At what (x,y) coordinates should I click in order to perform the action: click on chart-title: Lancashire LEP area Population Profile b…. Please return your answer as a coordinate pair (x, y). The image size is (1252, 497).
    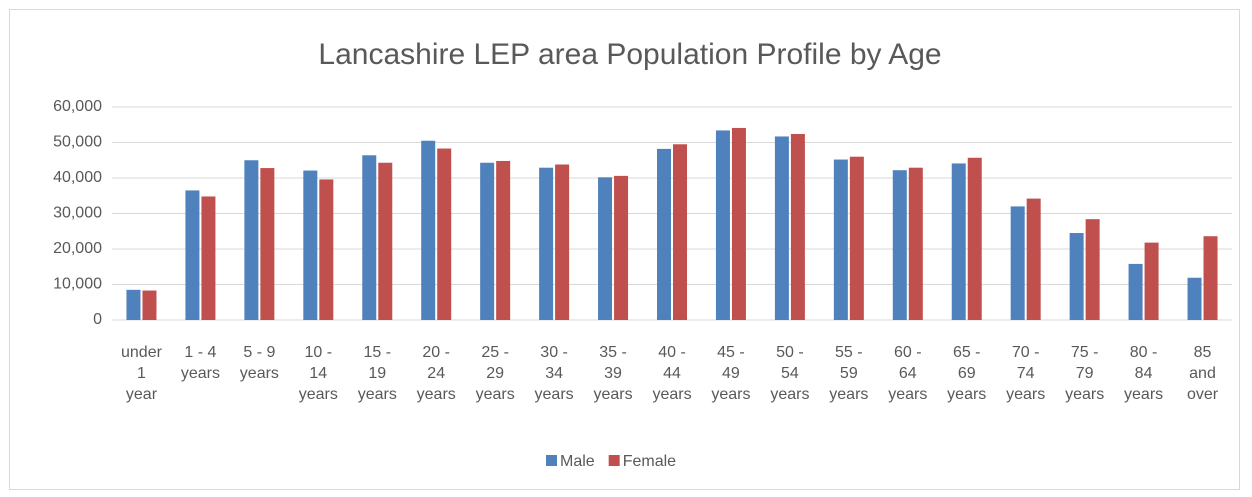
    Looking at the image, I should click on (629, 54).